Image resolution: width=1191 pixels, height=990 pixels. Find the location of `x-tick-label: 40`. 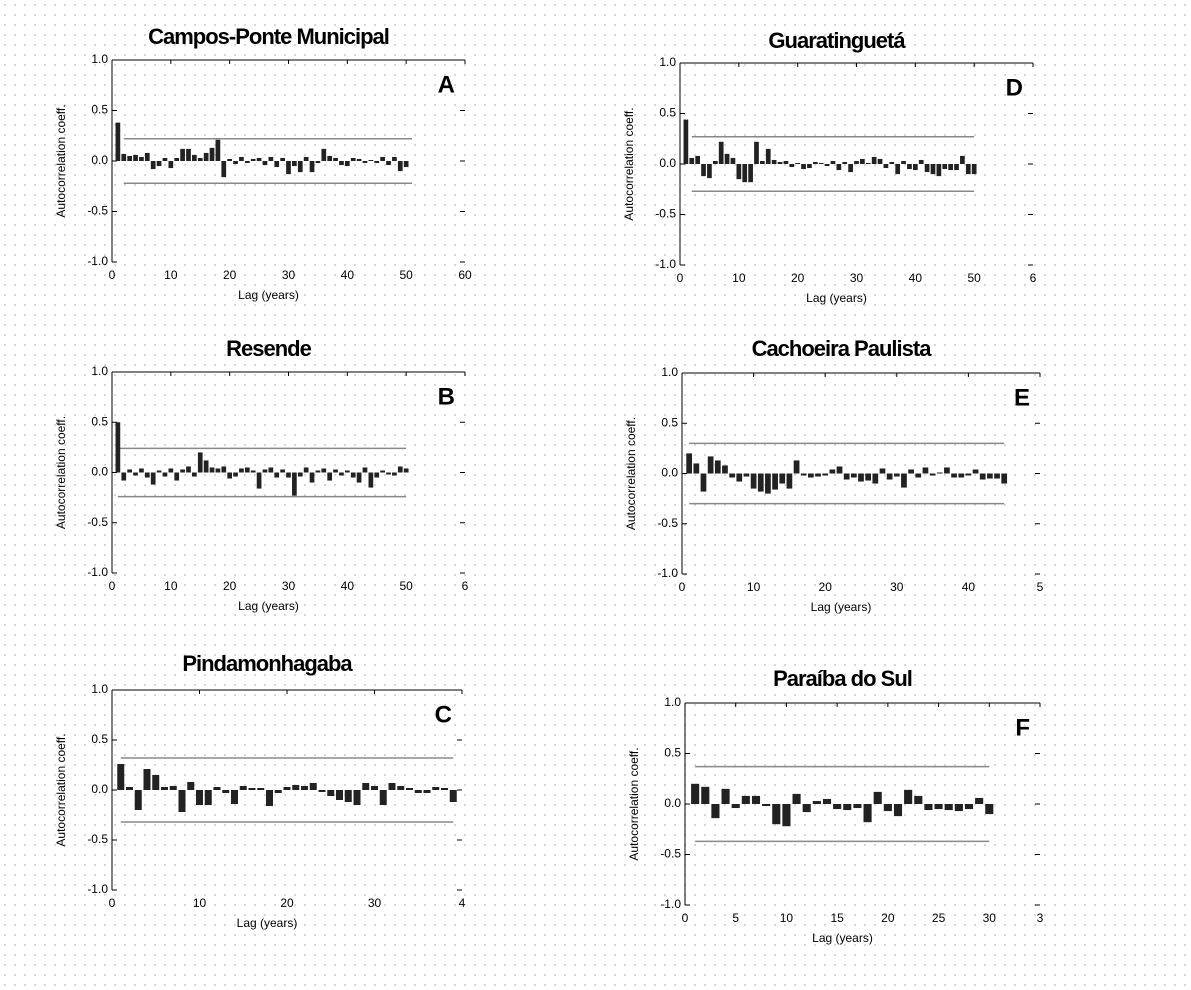

x-tick-label: 40 is located at coordinates (348, 275).